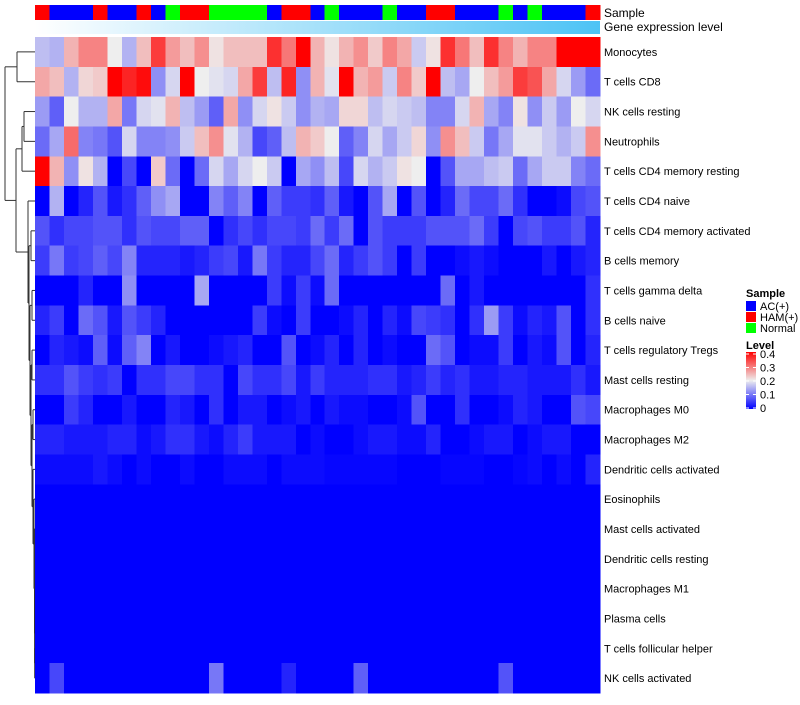 The image size is (800, 705). What do you see at coordinates (652, 530) in the screenshot?
I see `row-label: Mast cells activated` at bounding box center [652, 530].